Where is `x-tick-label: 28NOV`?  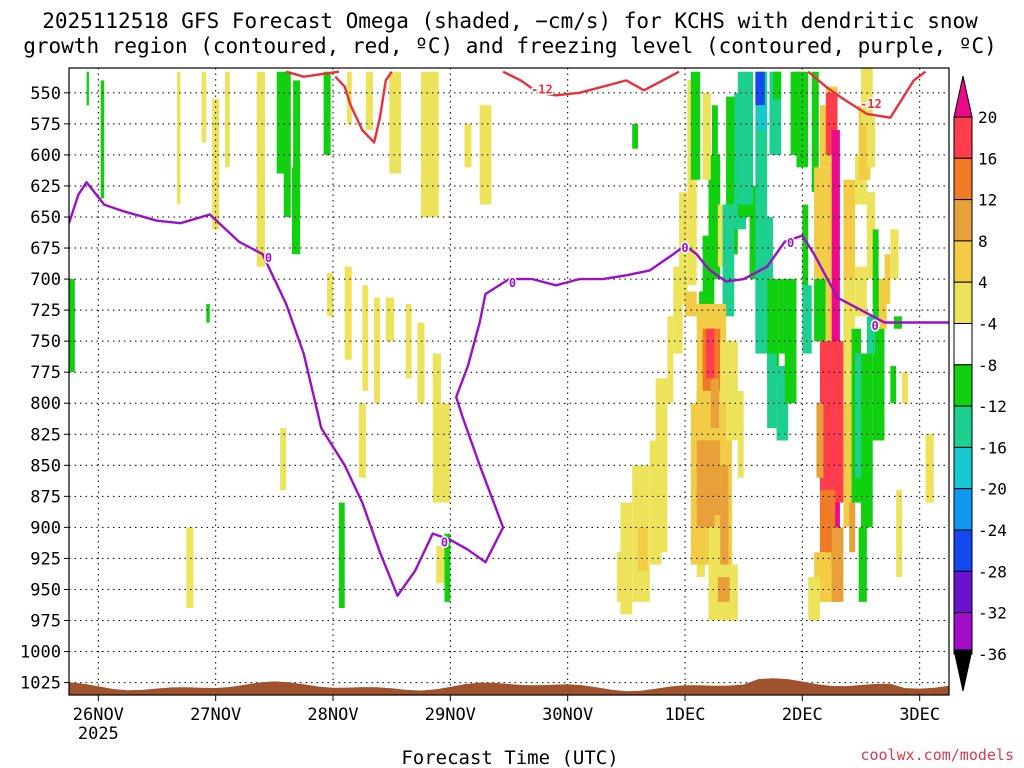
x-tick-label: 28NOV is located at coordinates (332, 715).